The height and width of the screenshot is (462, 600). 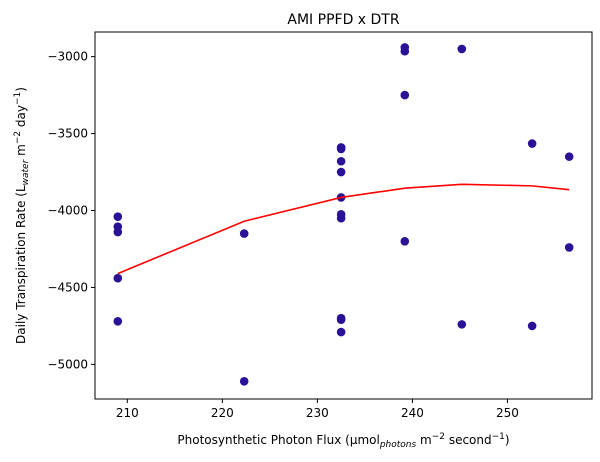 I want to click on y-tick-label: −4500, so click(x=67, y=287).